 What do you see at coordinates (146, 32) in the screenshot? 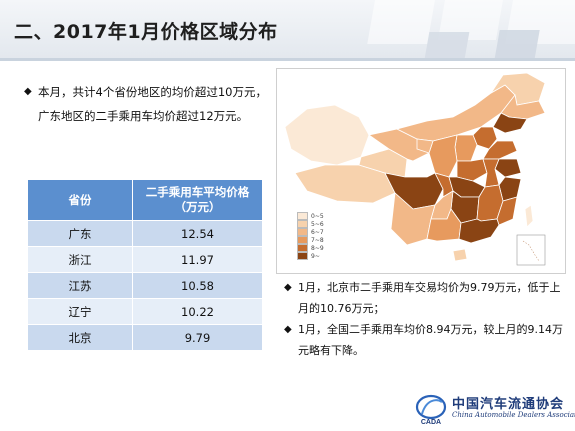
I see `page-title: 二、2017年1月价格区域分布` at bounding box center [146, 32].